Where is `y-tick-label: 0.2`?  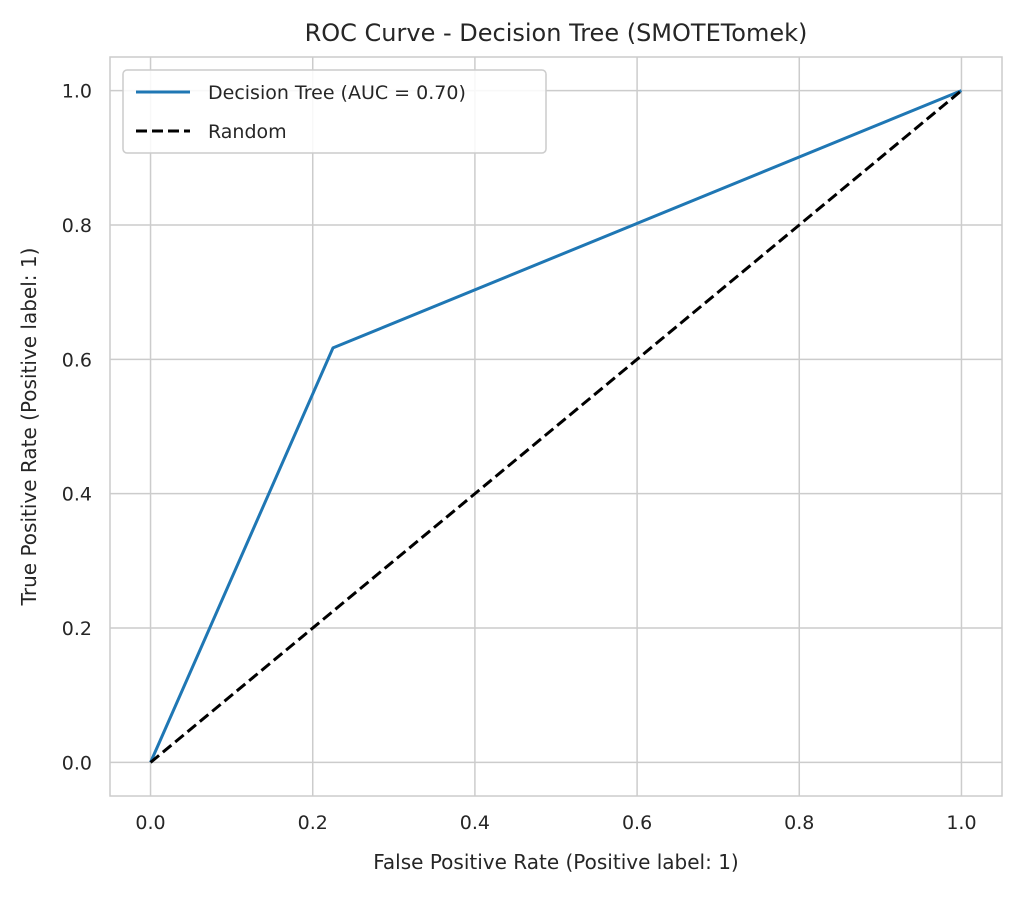
y-tick-label: 0.2 is located at coordinates (77, 629).